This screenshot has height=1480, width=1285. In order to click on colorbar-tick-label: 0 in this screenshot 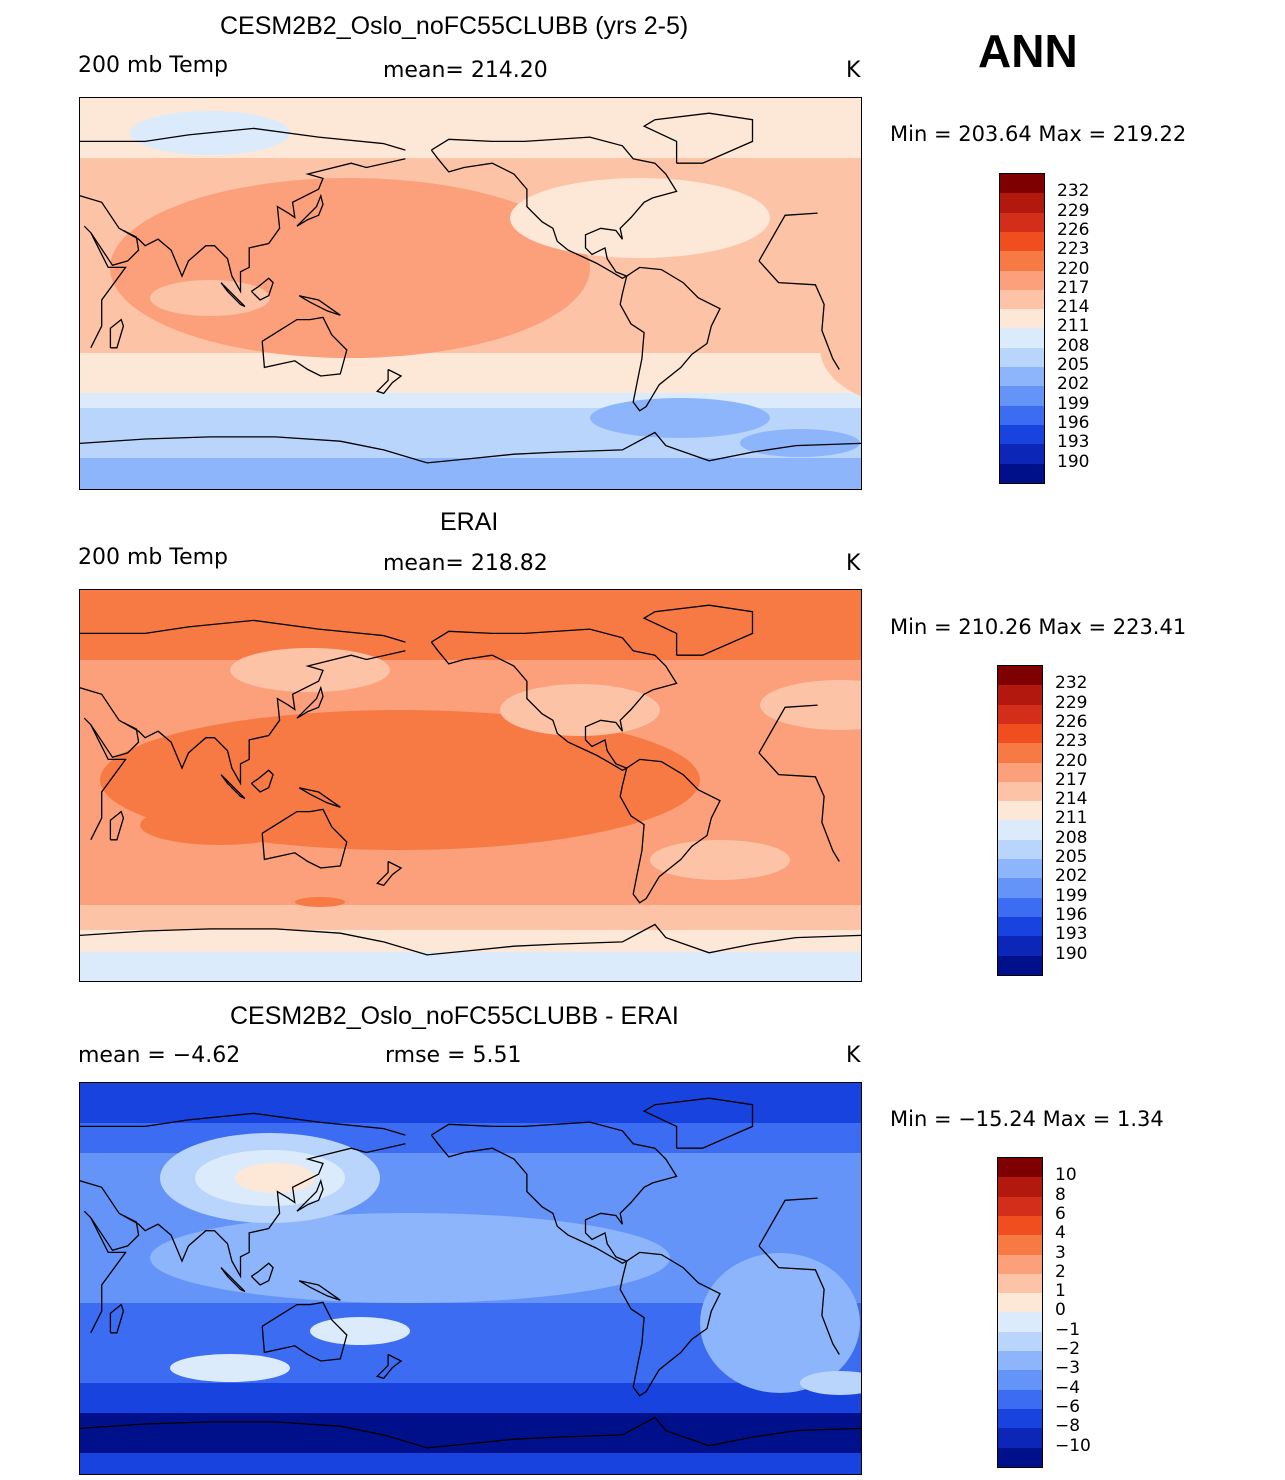, I will do `click(1060, 1310)`.